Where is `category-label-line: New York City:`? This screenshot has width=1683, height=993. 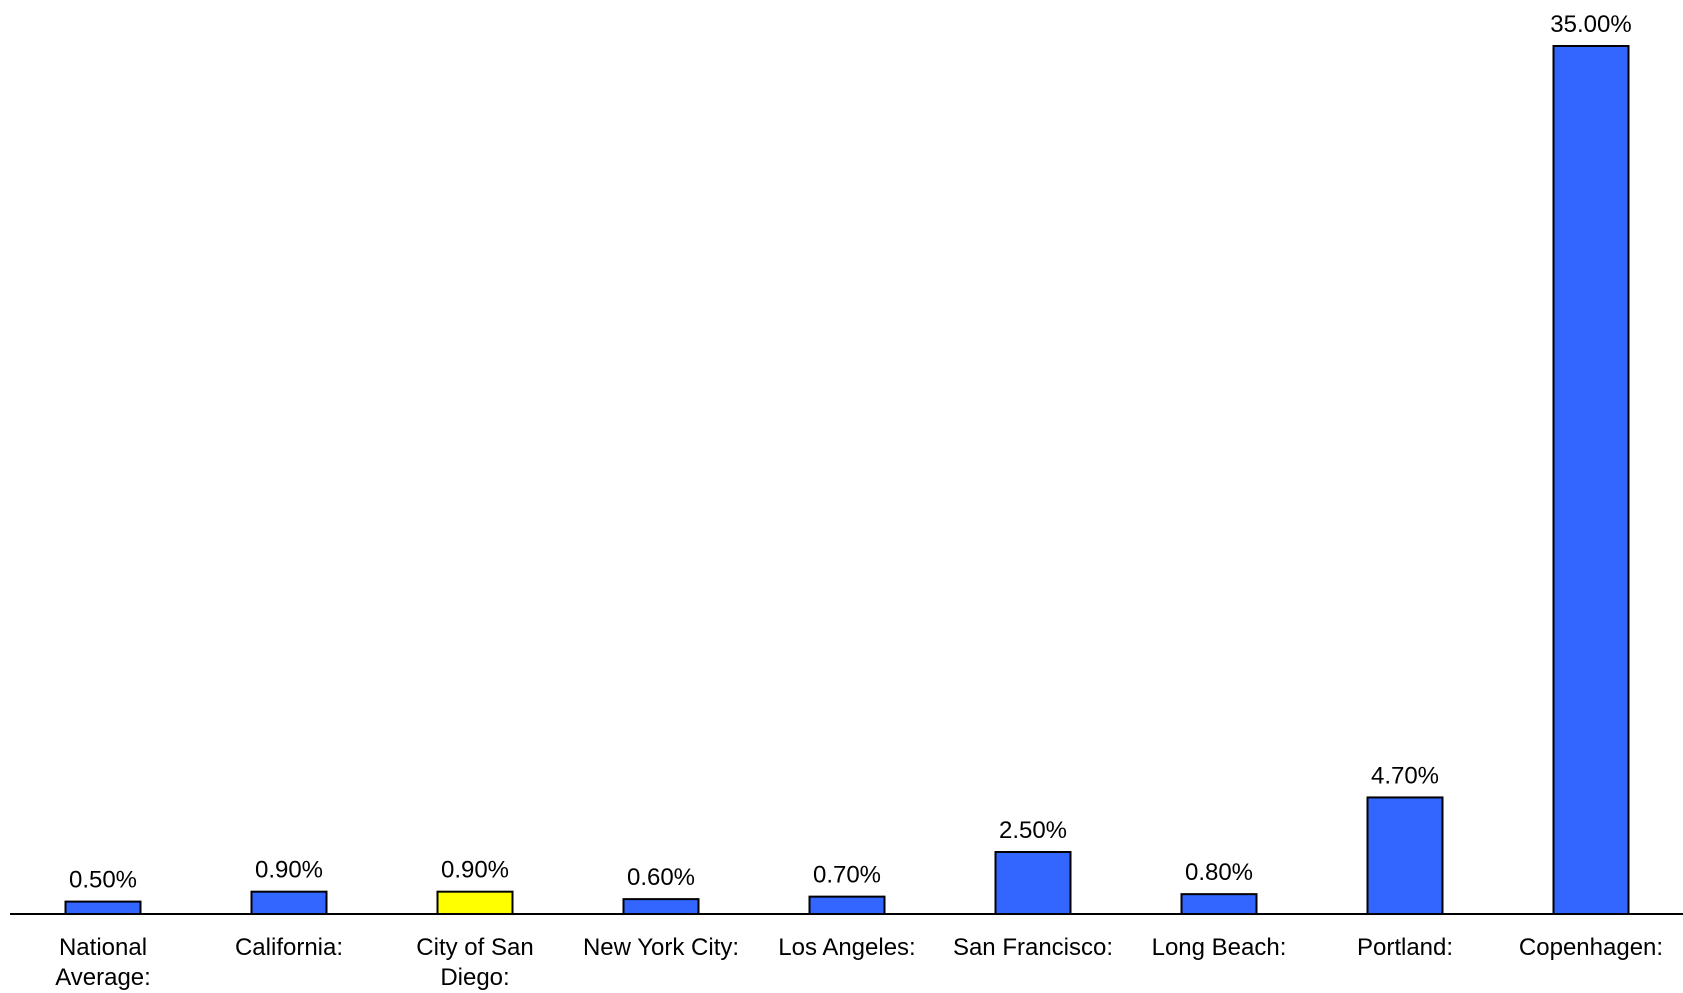 category-label-line: New York City: is located at coordinates (661, 947).